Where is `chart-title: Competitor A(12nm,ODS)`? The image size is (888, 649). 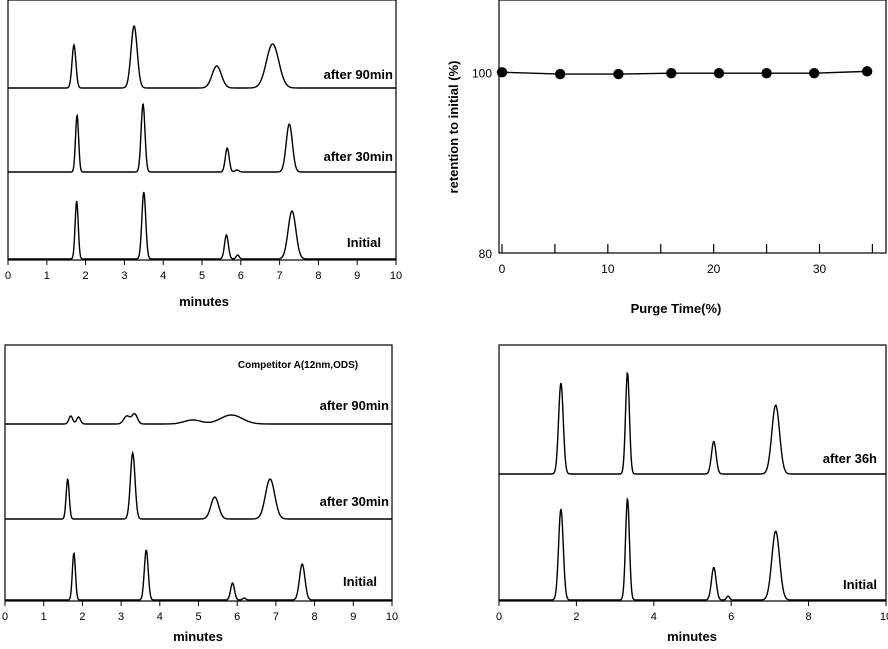
chart-title: Competitor A(12nm,ODS) is located at coordinates (298, 365).